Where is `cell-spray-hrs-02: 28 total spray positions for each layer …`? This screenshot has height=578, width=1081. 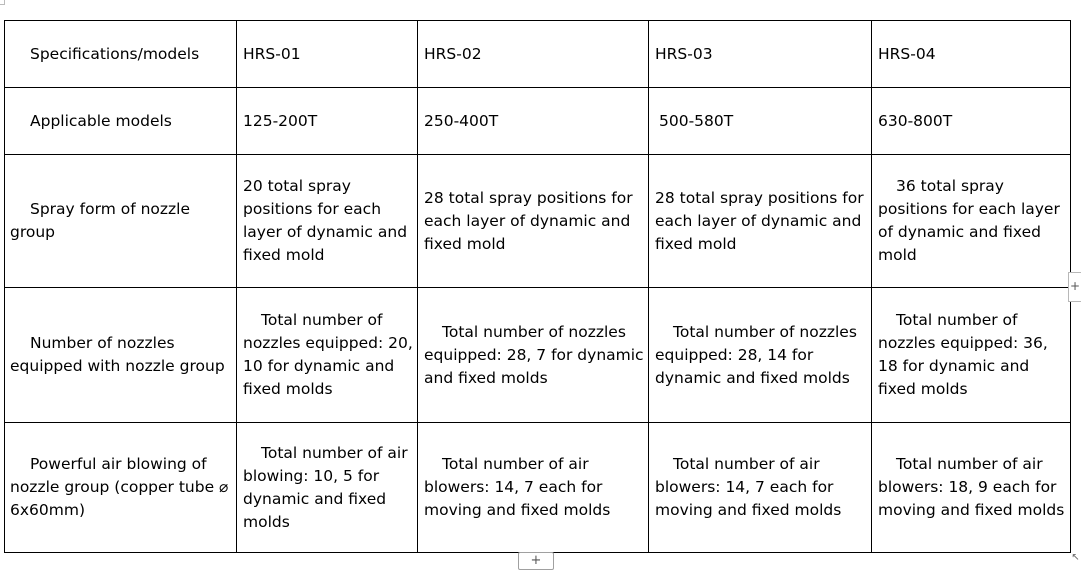
cell-spray-hrs-02: 28 total spray positions for each layer … is located at coordinates (533, 221).